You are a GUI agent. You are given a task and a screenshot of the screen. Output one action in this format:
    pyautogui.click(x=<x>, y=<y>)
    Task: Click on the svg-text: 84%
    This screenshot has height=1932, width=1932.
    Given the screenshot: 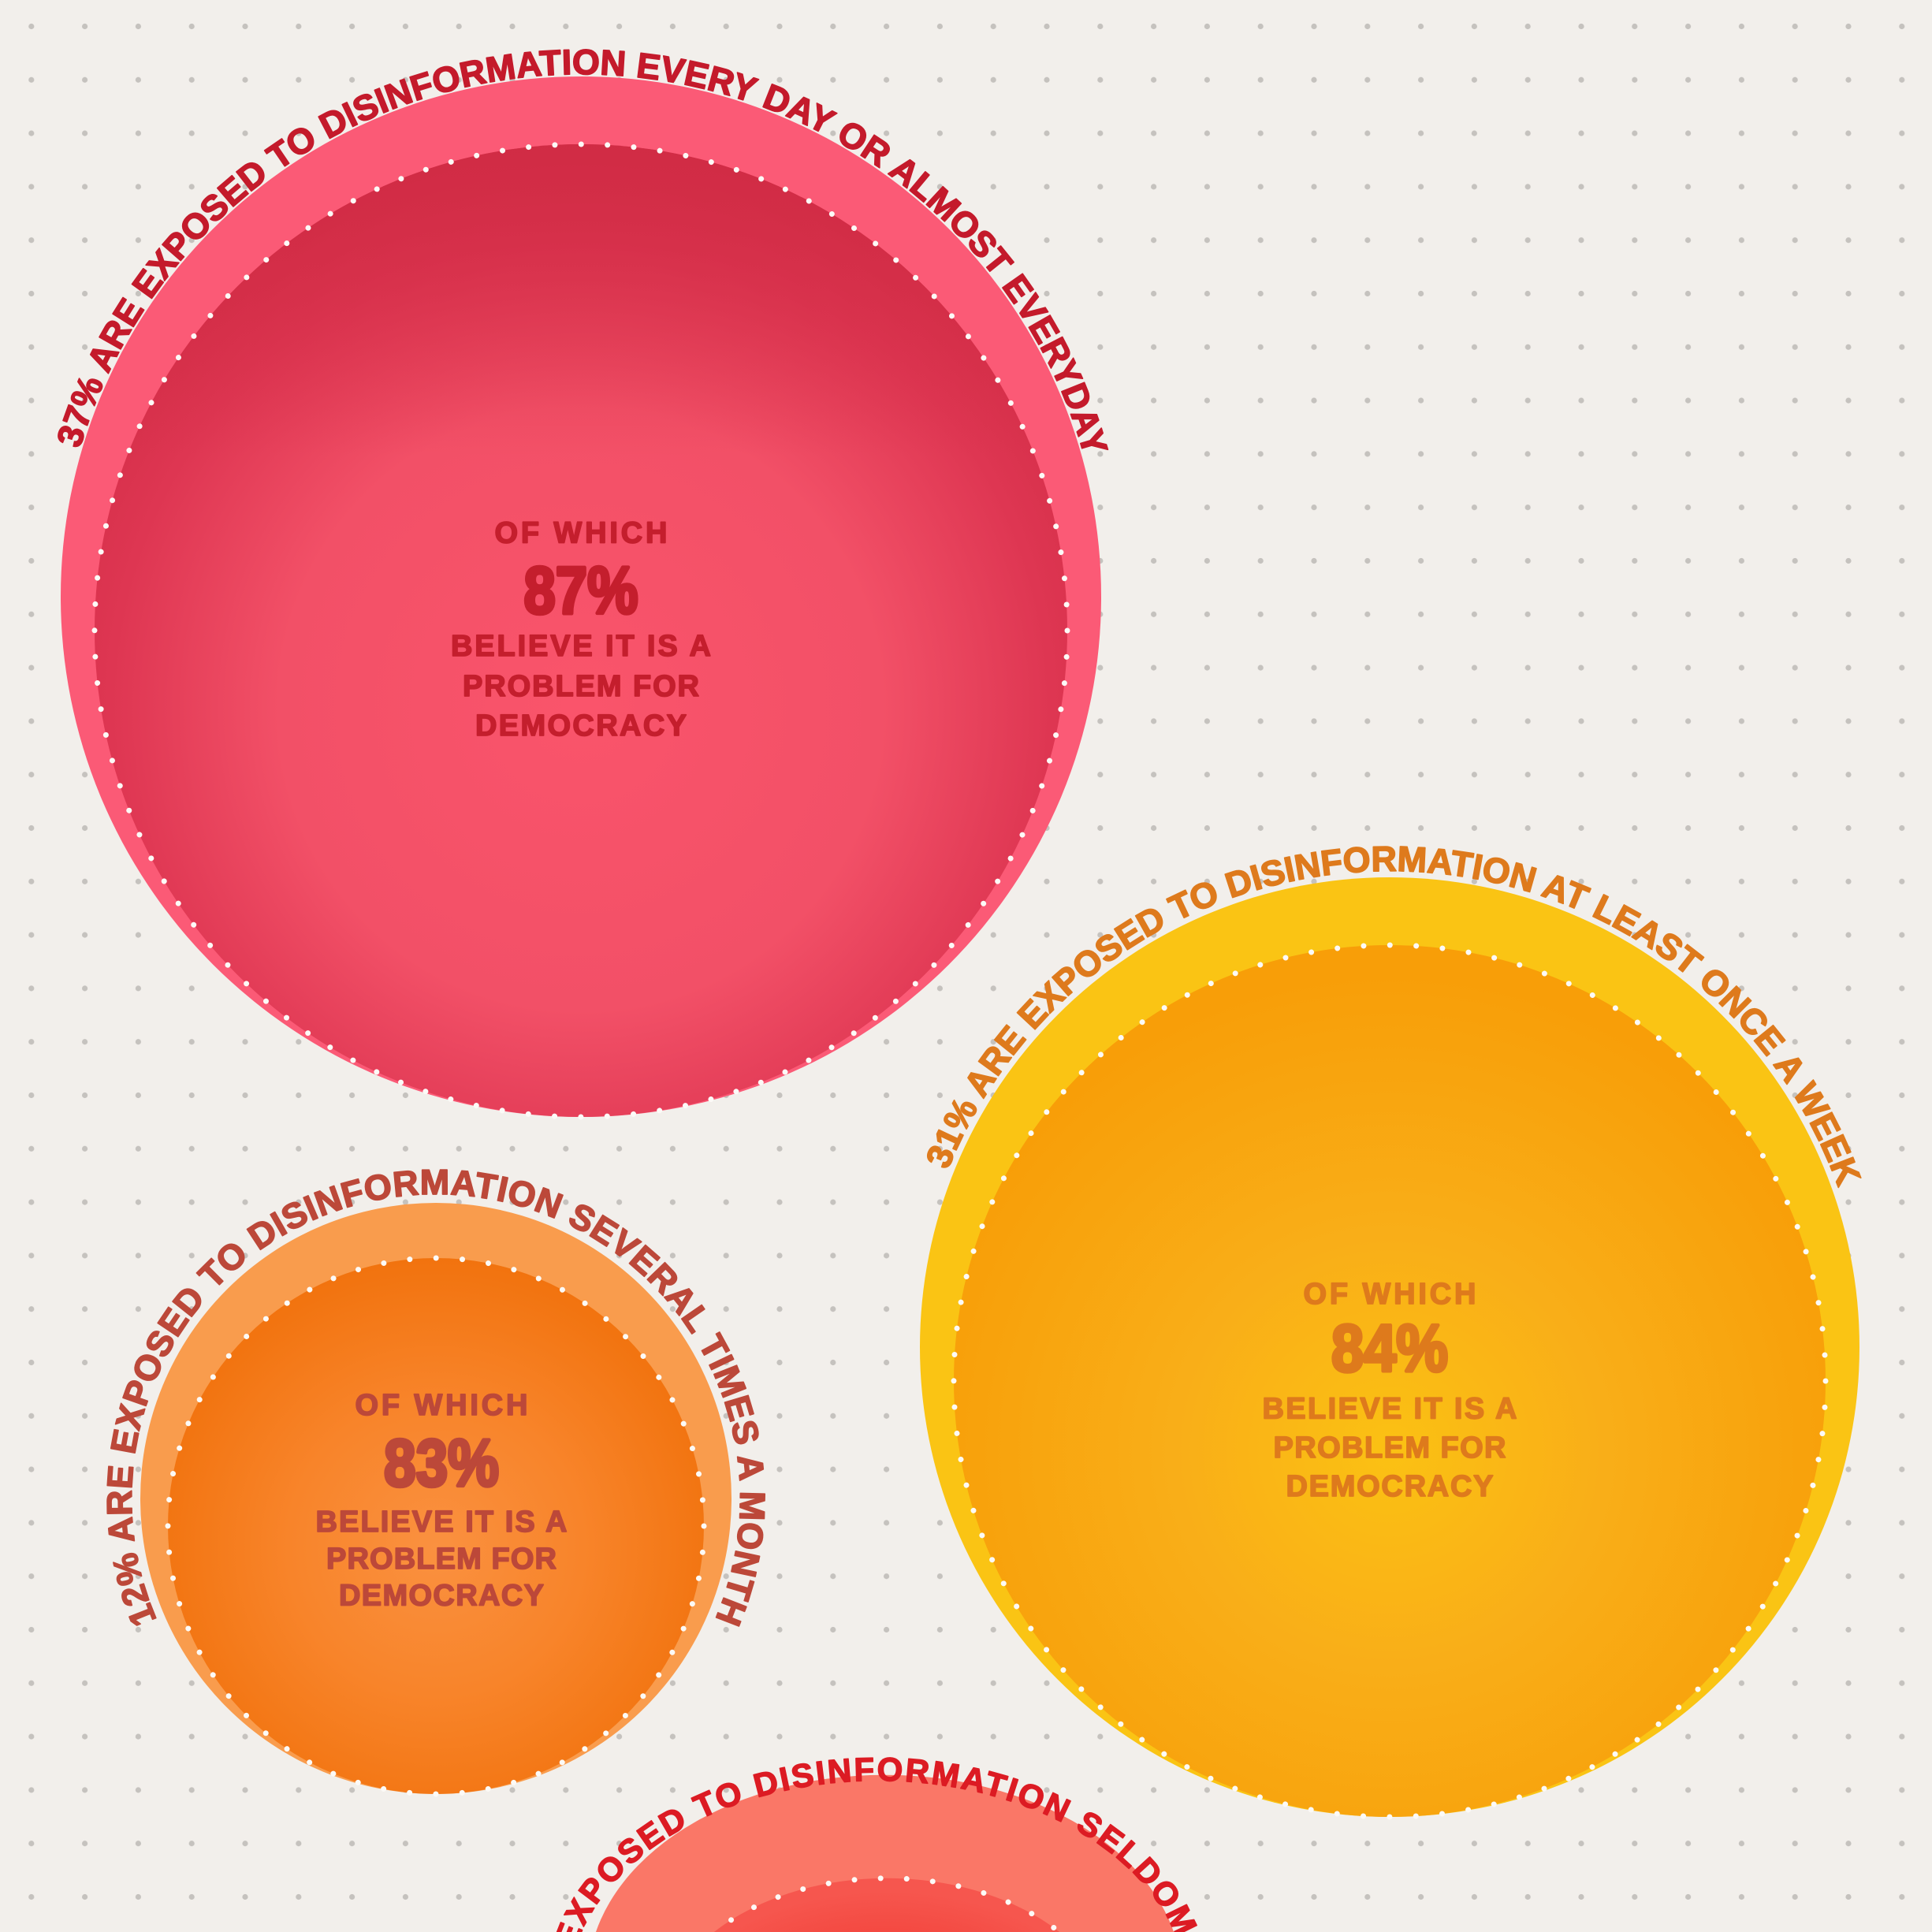 What is the action you would take?
    pyautogui.click(x=1389, y=1349)
    